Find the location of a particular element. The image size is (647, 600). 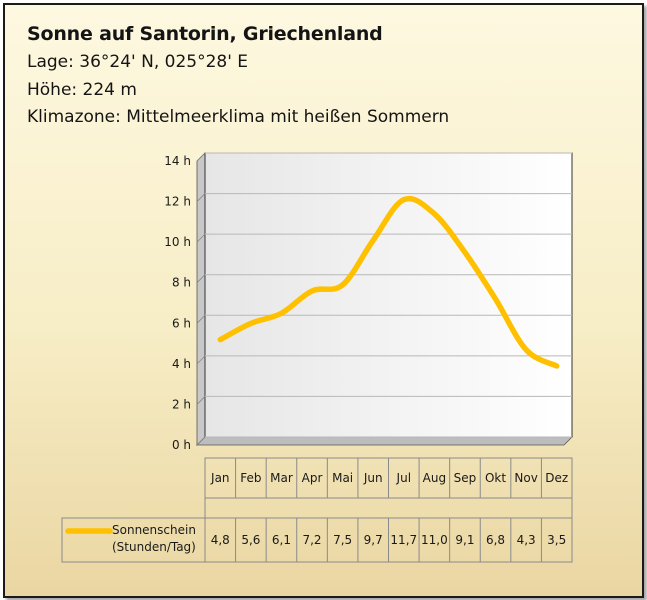

data-label: 7,5 is located at coordinates (342, 540).